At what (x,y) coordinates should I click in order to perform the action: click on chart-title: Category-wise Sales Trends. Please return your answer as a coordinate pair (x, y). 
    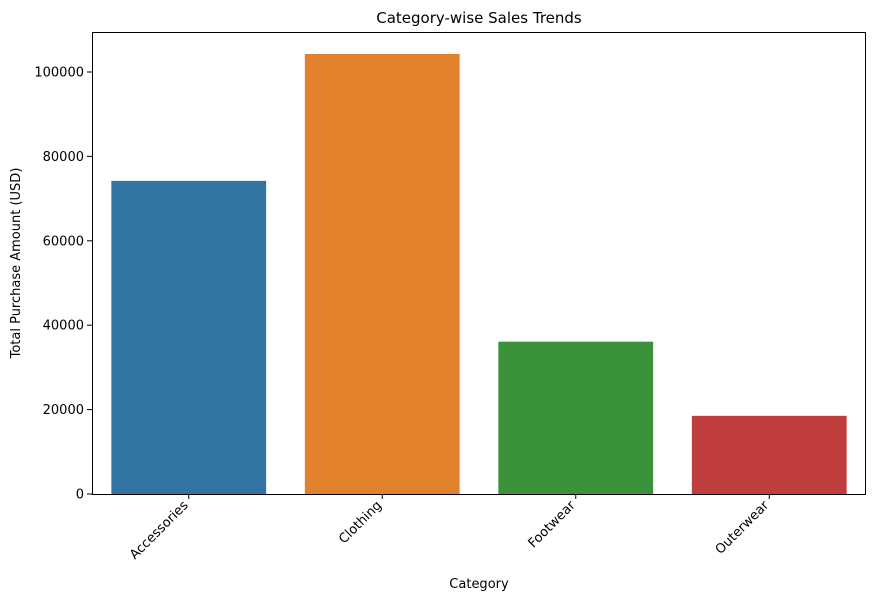
    Looking at the image, I should click on (479, 18).